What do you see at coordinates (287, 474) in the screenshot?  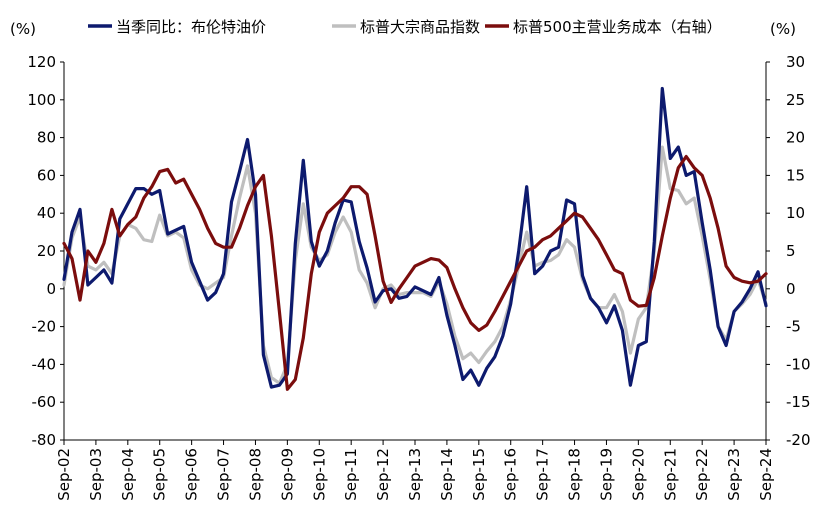 I see `x-tick-label: Sep-09` at bounding box center [287, 474].